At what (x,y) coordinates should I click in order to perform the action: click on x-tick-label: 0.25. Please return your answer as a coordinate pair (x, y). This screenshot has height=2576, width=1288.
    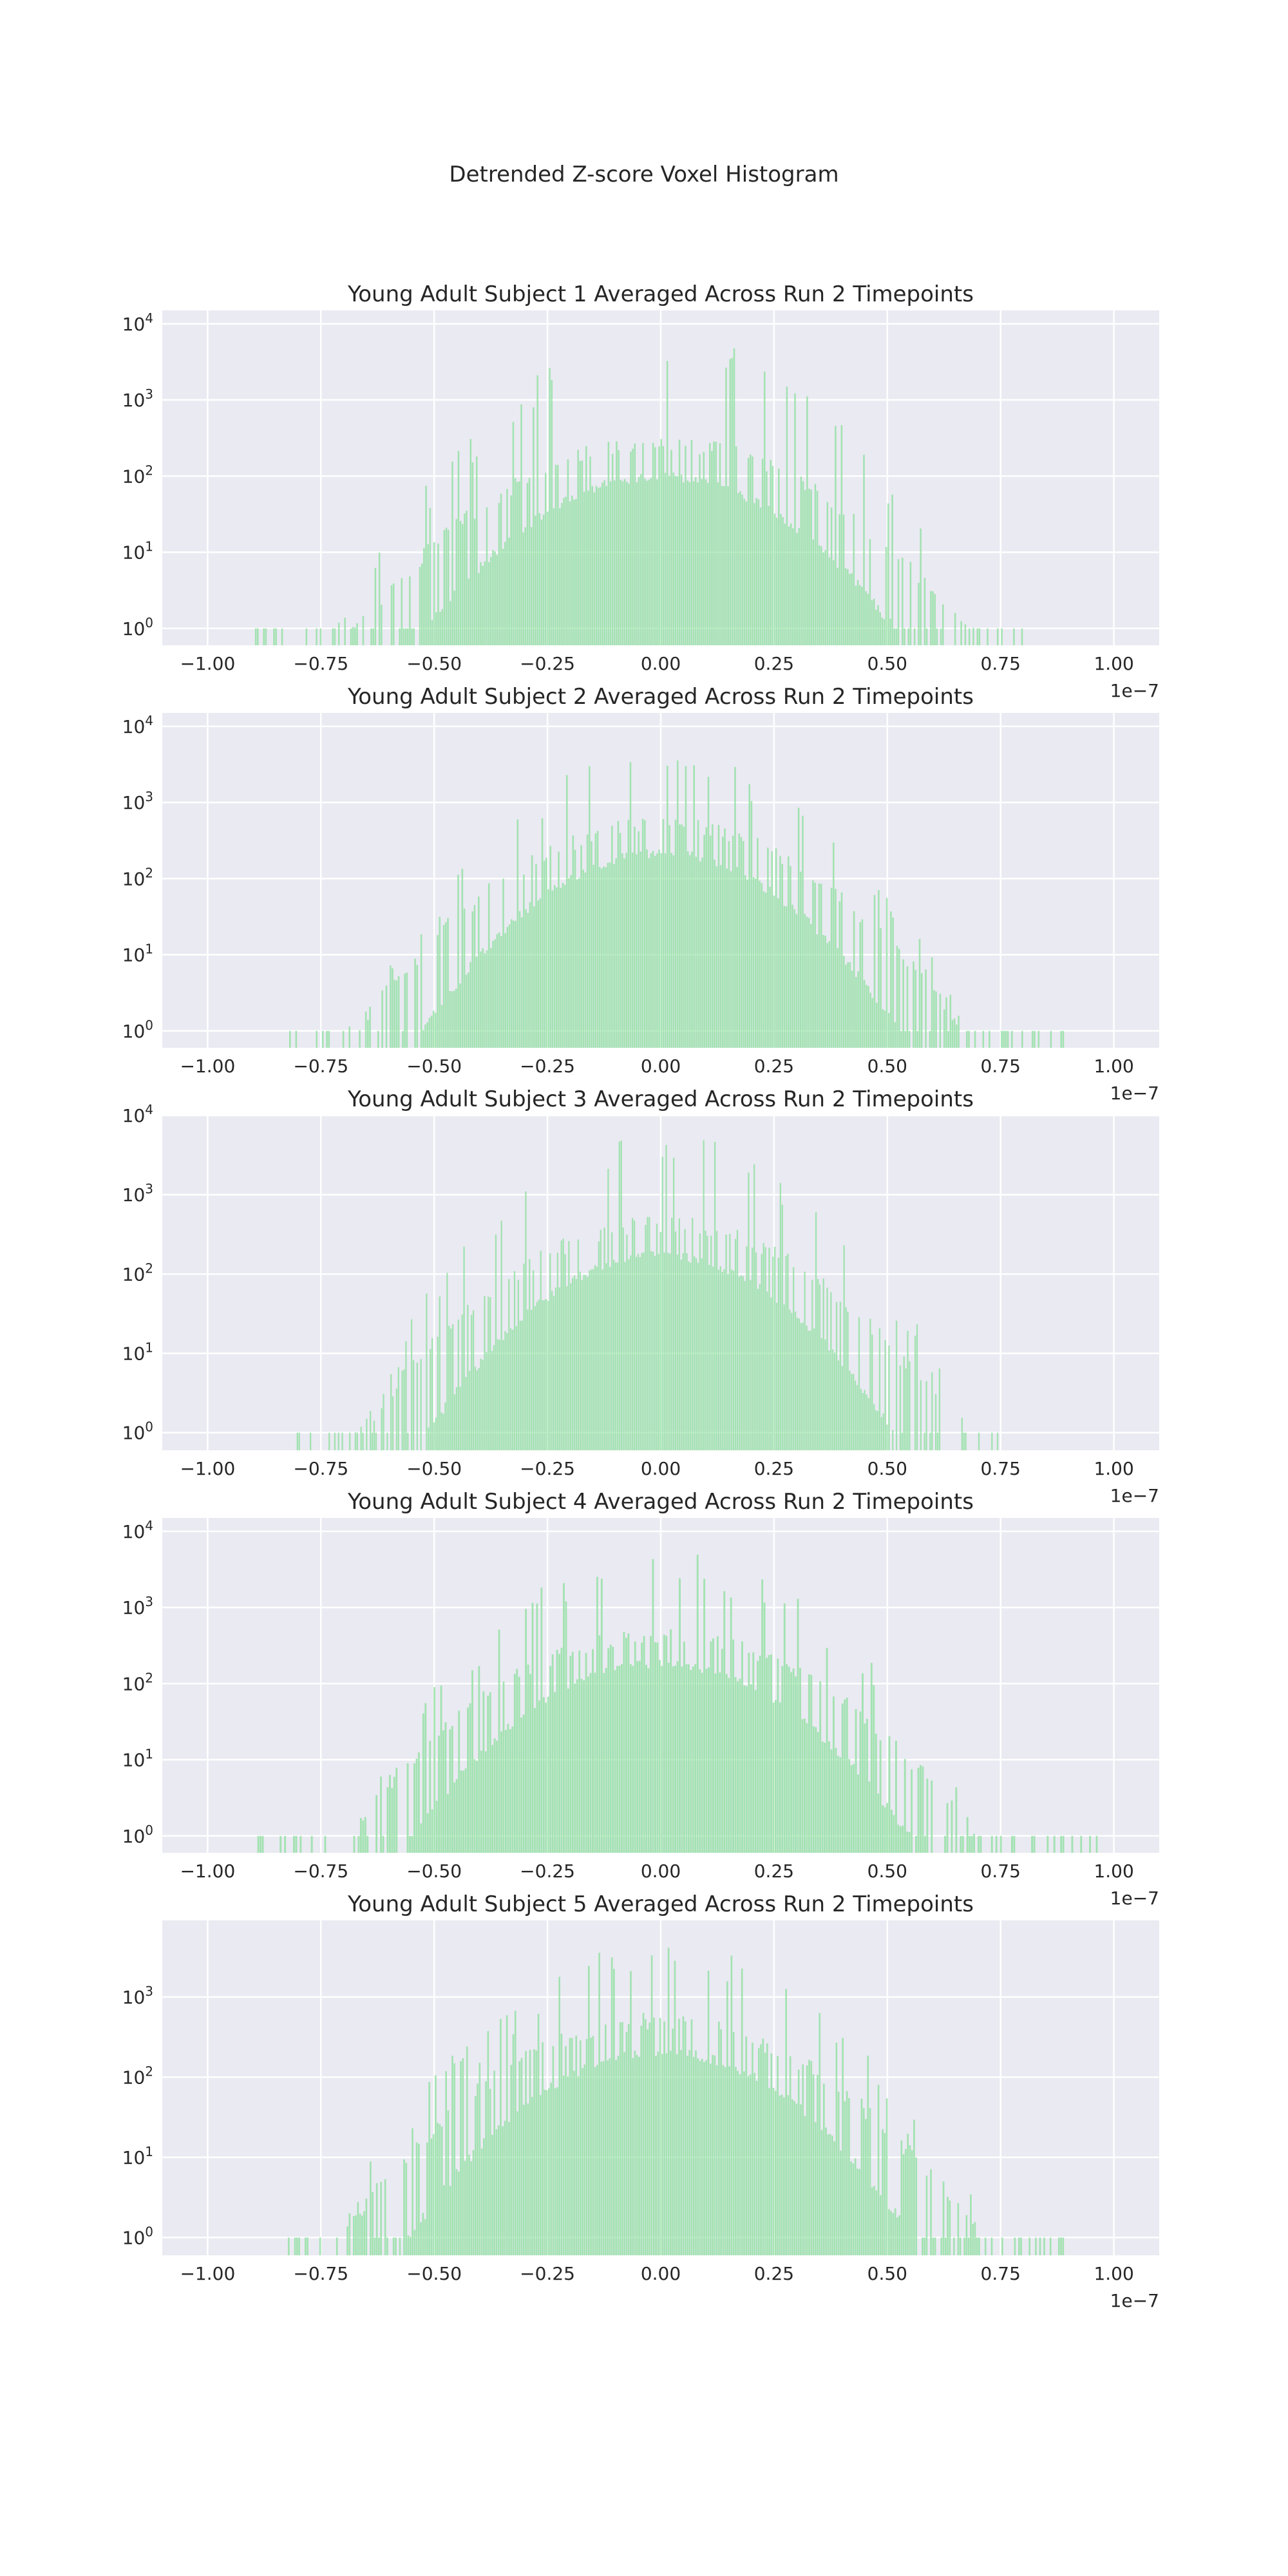
    Looking at the image, I should click on (774, 1066).